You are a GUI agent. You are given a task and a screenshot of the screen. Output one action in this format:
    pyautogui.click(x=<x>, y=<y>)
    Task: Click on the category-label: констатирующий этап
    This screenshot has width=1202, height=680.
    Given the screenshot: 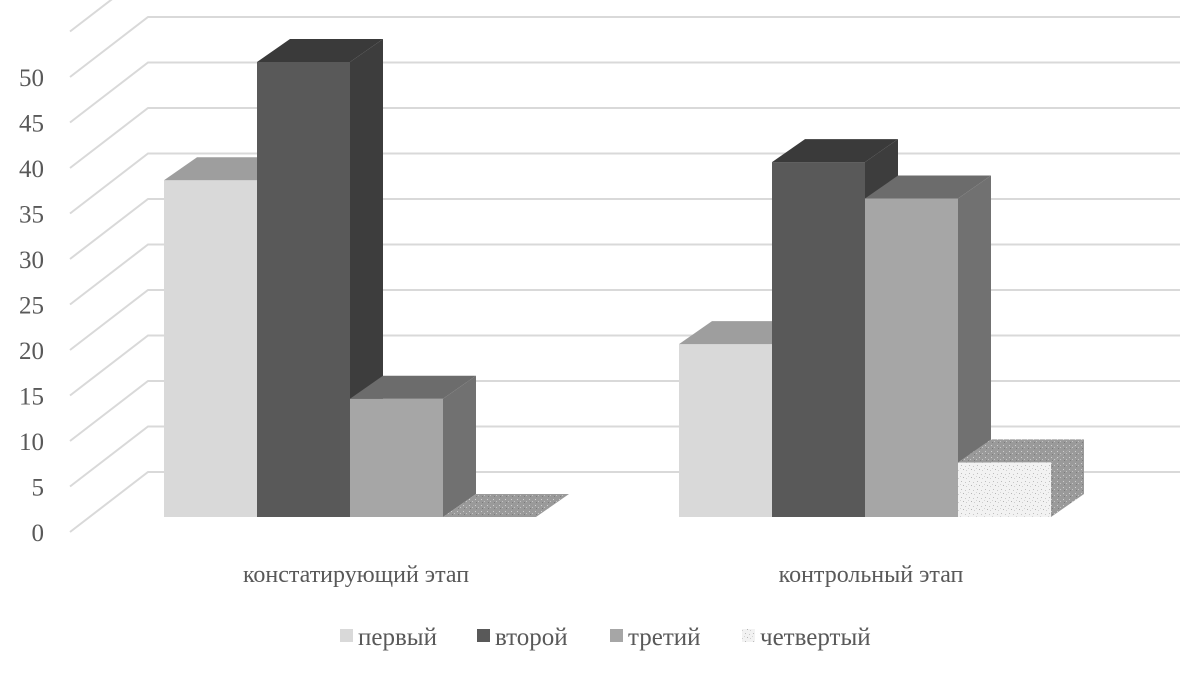 What is the action you would take?
    pyautogui.click(x=356, y=575)
    